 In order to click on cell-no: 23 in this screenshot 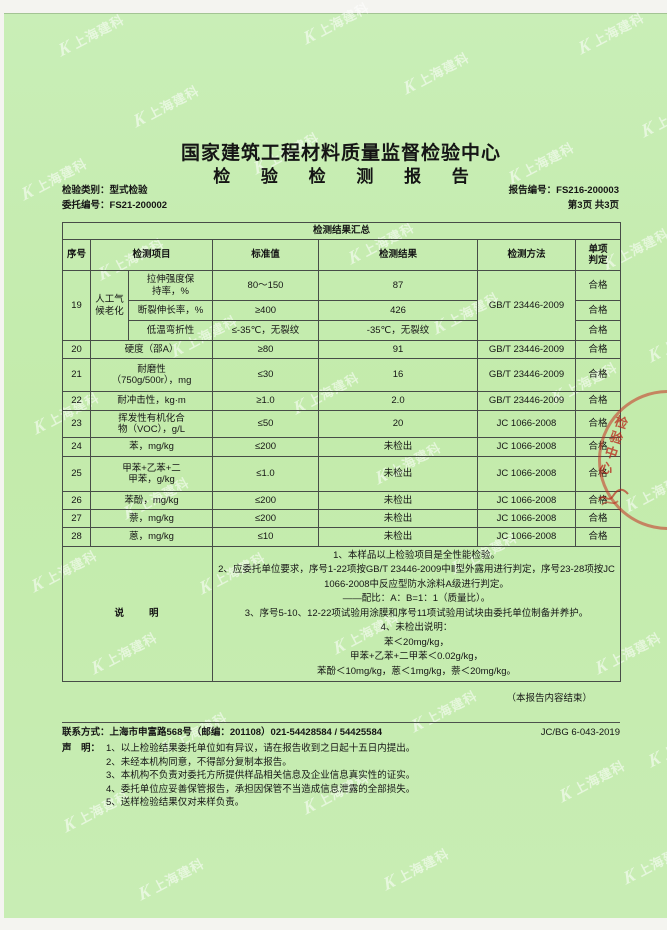, I will do `click(76, 424)`.